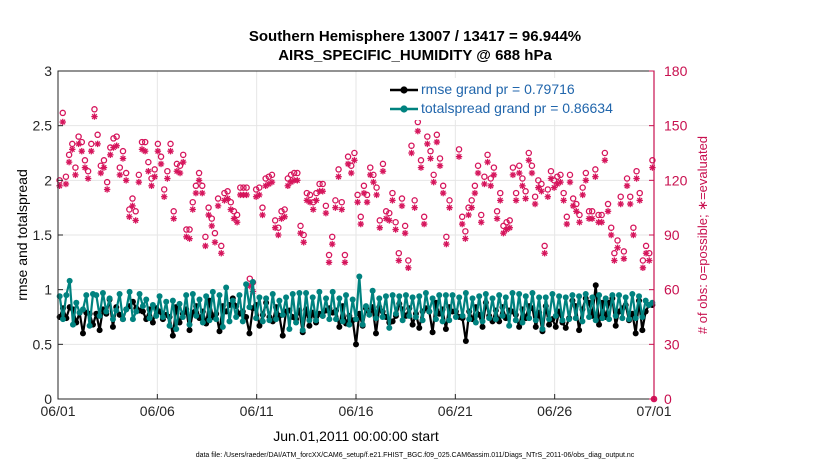 This screenshot has height=470, width=830. What do you see at coordinates (48, 290) in the screenshot?
I see `y-tick-label: 1` at bounding box center [48, 290].